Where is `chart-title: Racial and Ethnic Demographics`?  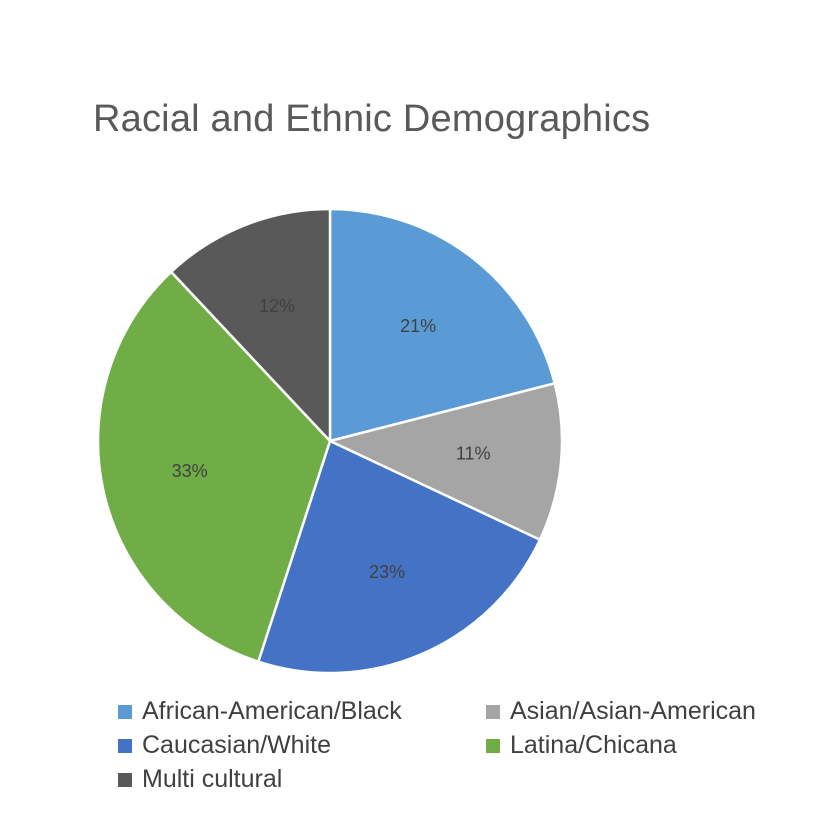
chart-title: Racial and Ethnic Demographics is located at coordinates (372, 119).